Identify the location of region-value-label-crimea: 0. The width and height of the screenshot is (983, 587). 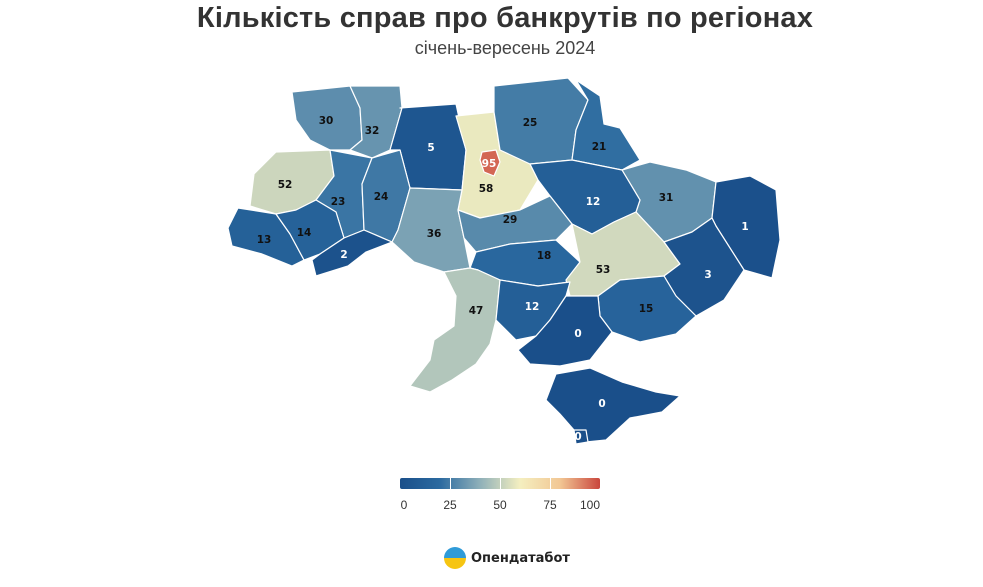
(601, 404).